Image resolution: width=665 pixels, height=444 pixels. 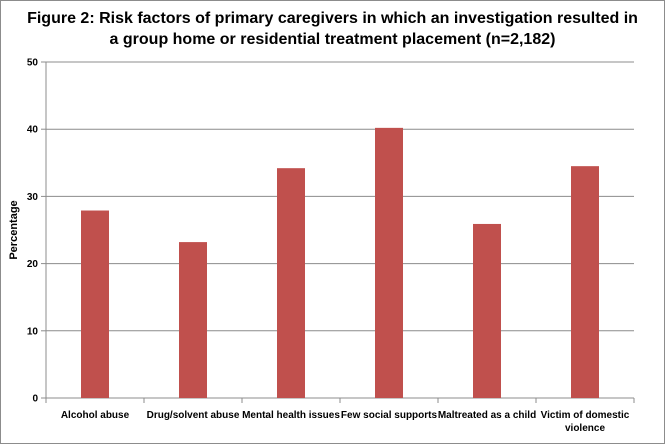 What do you see at coordinates (33, 331) in the screenshot?
I see `y-tick-label: 10` at bounding box center [33, 331].